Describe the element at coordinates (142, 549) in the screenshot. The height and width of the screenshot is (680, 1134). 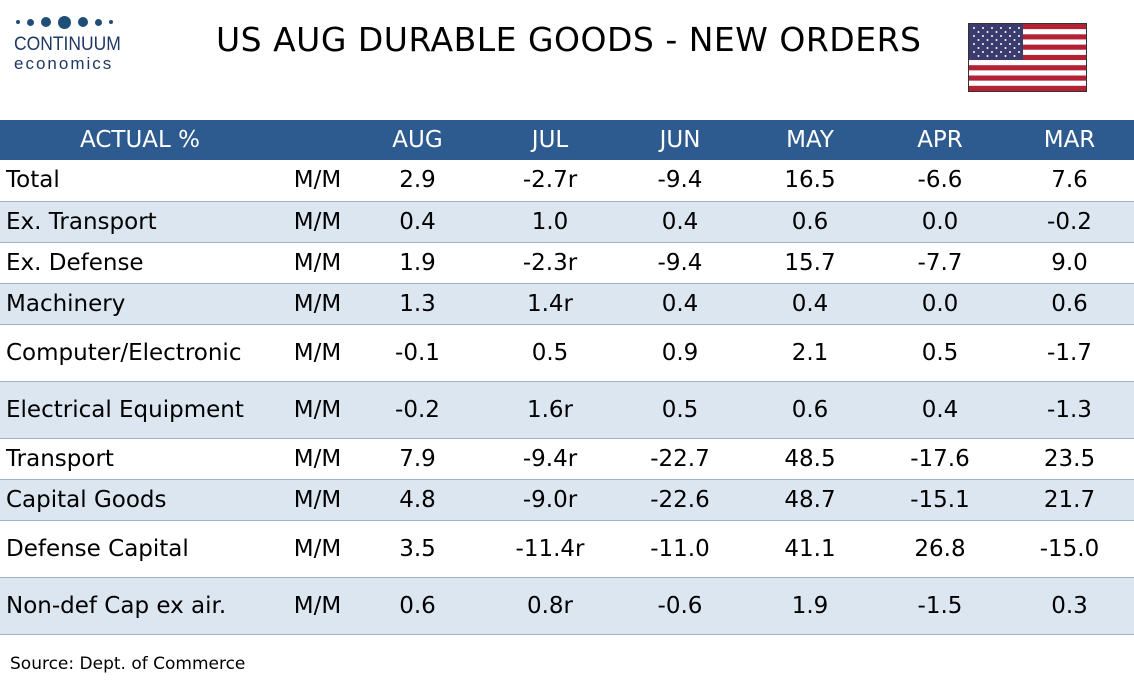
I see `row-label: Defense Capital` at that location.